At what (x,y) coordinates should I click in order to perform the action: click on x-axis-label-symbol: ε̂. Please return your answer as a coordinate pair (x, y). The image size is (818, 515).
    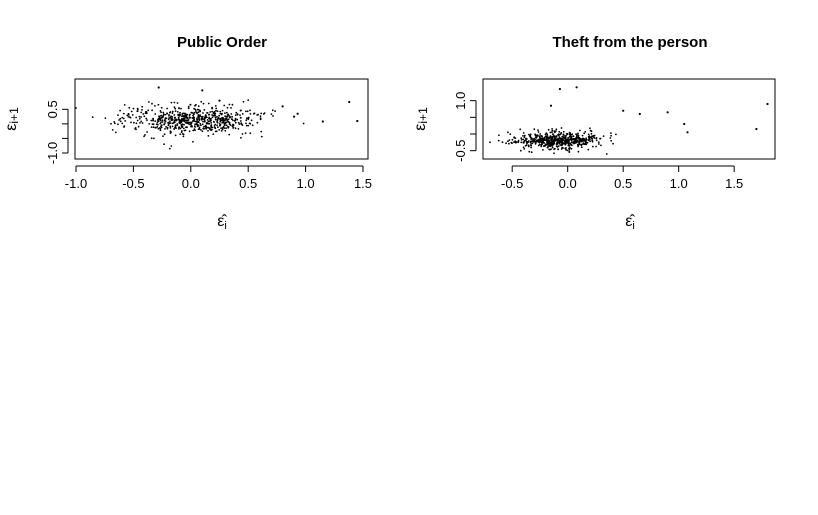
    Looking at the image, I should click on (630, 221).